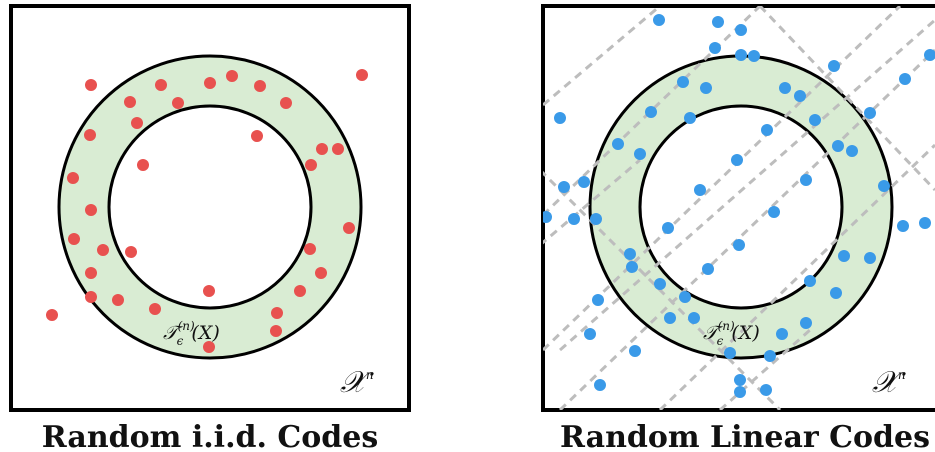 This screenshot has height=452, width=935. Describe the element at coordinates (210, 436) in the screenshot. I see `caption-iid: Random i.i.d. Codes` at that location.